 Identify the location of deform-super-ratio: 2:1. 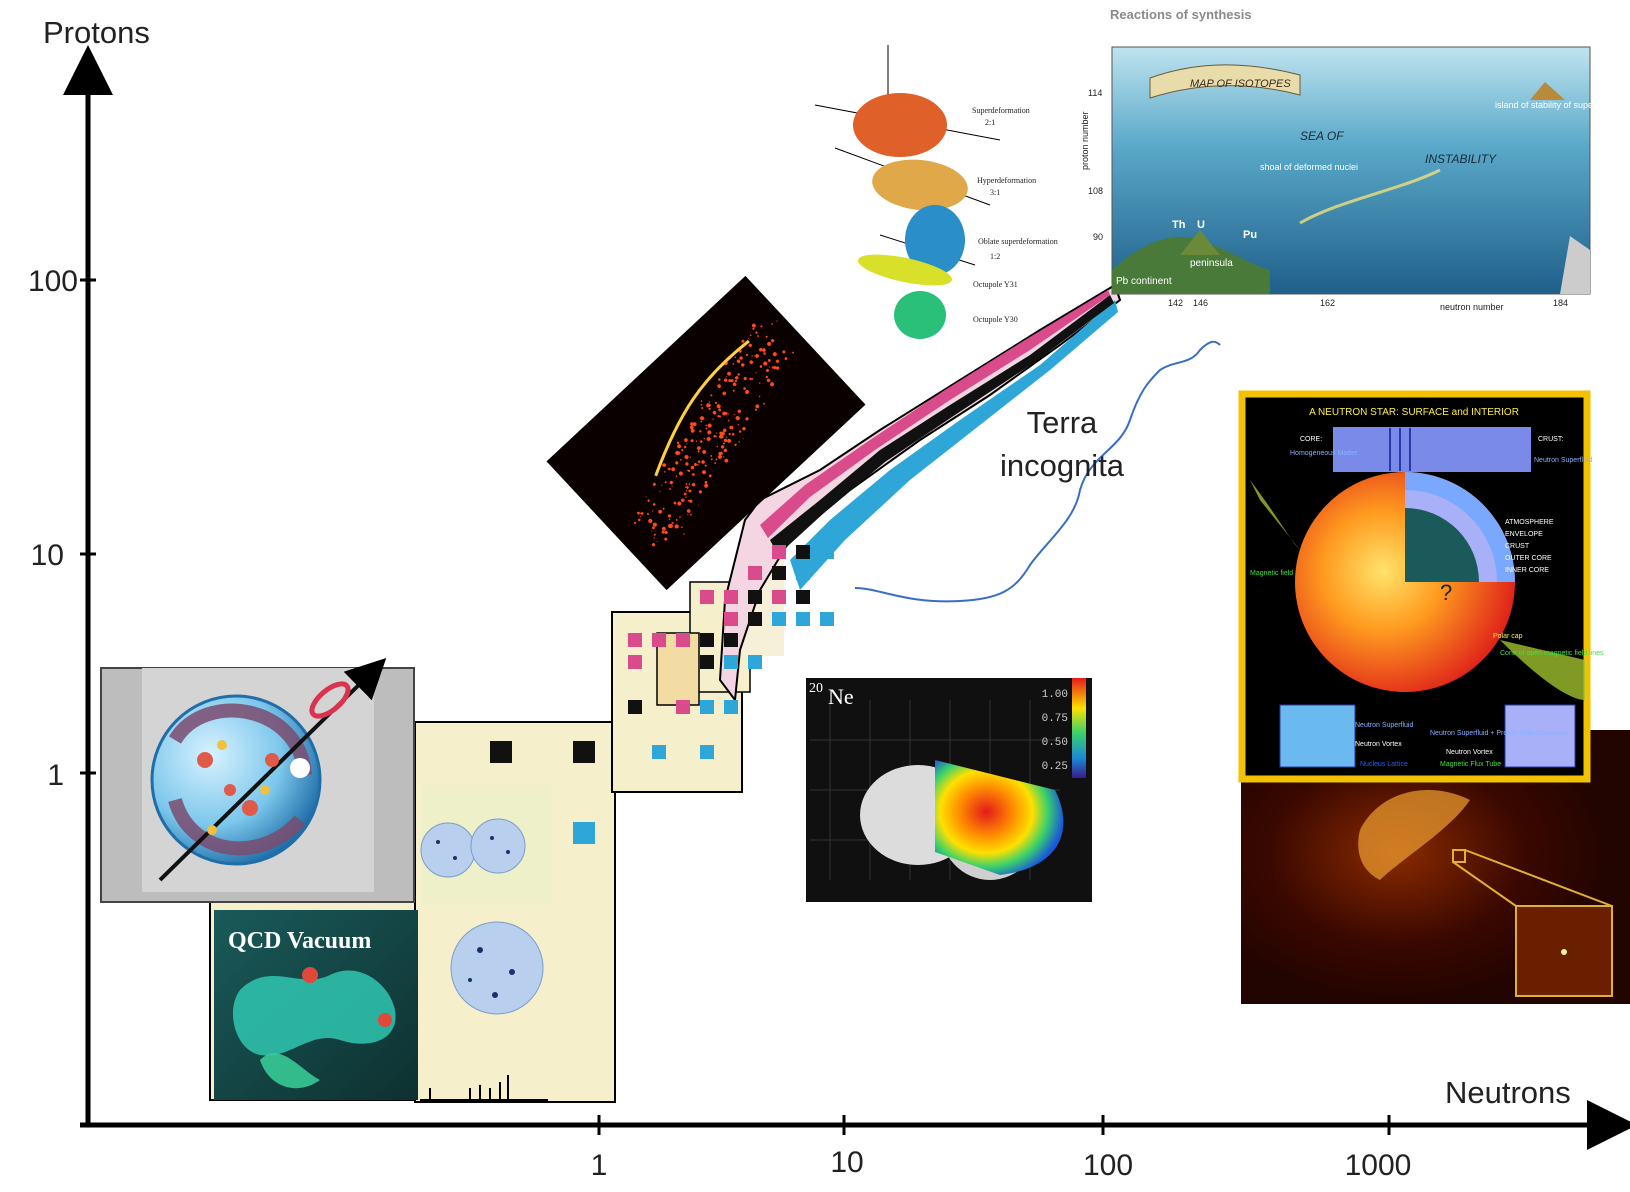
(990, 122).